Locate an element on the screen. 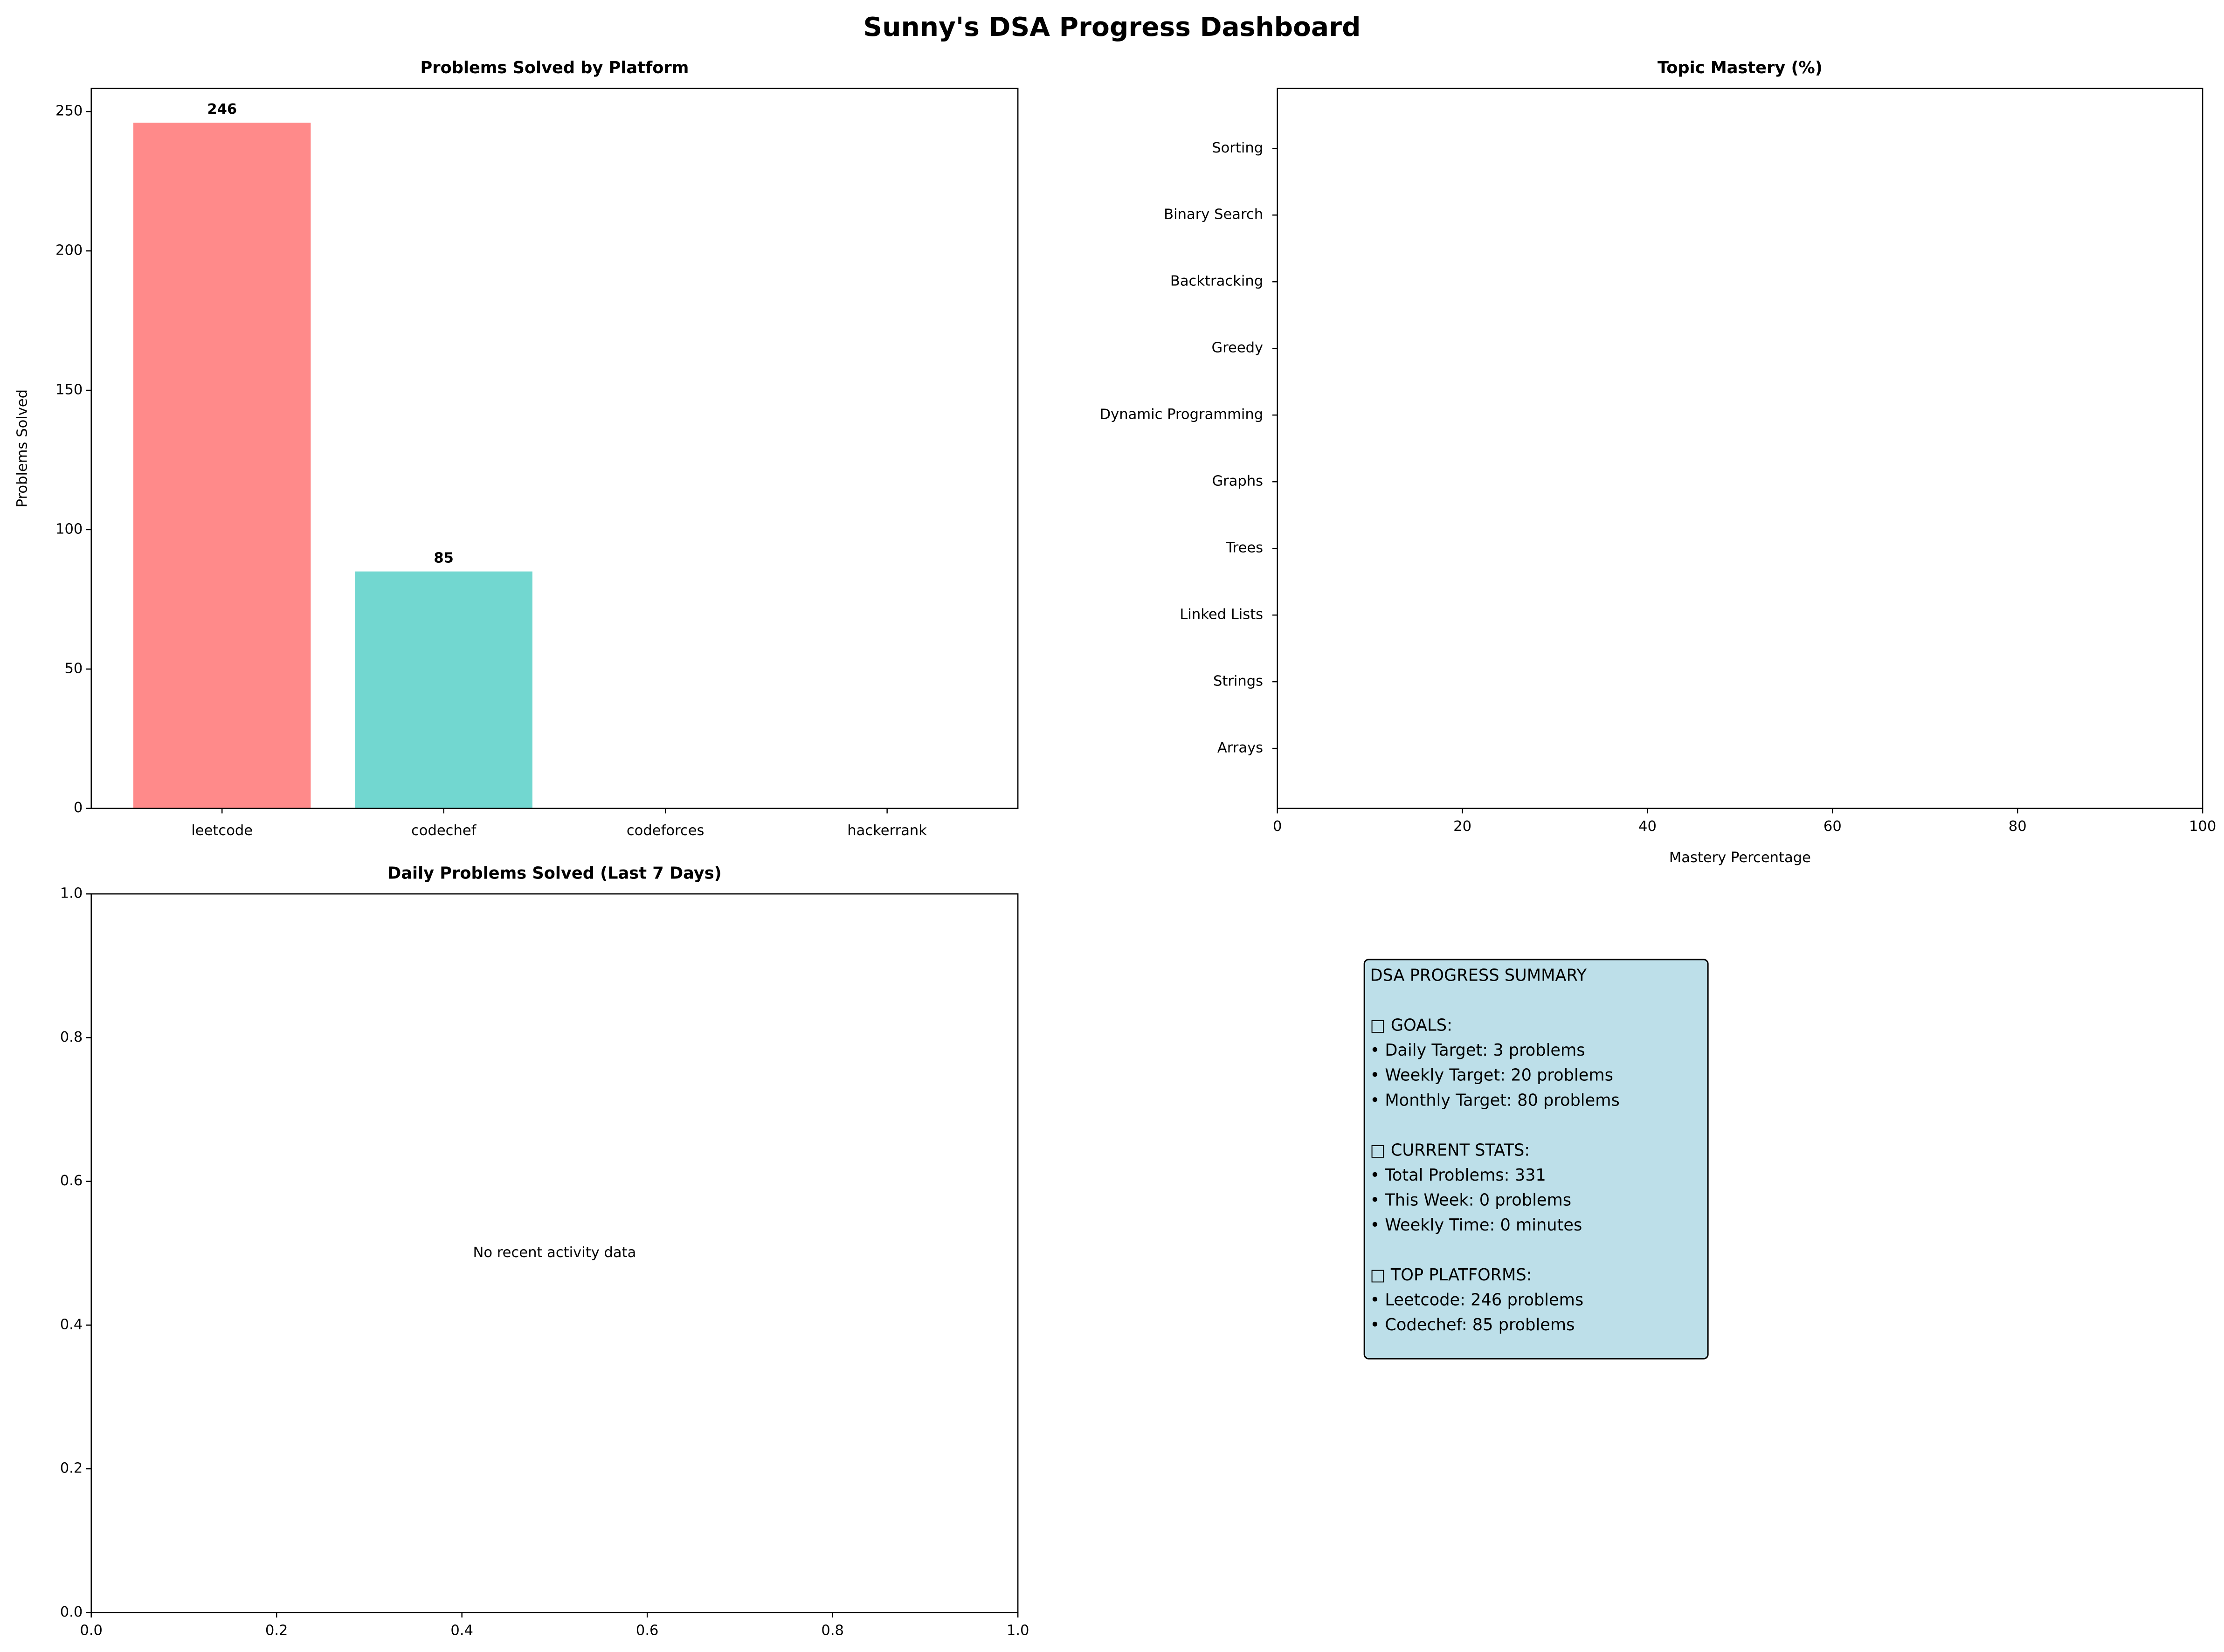 The height and width of the screenshot is (1652, 2224). summary-title: DSA PROGRESS SUMMARY is located at coordinates (1478, 975).